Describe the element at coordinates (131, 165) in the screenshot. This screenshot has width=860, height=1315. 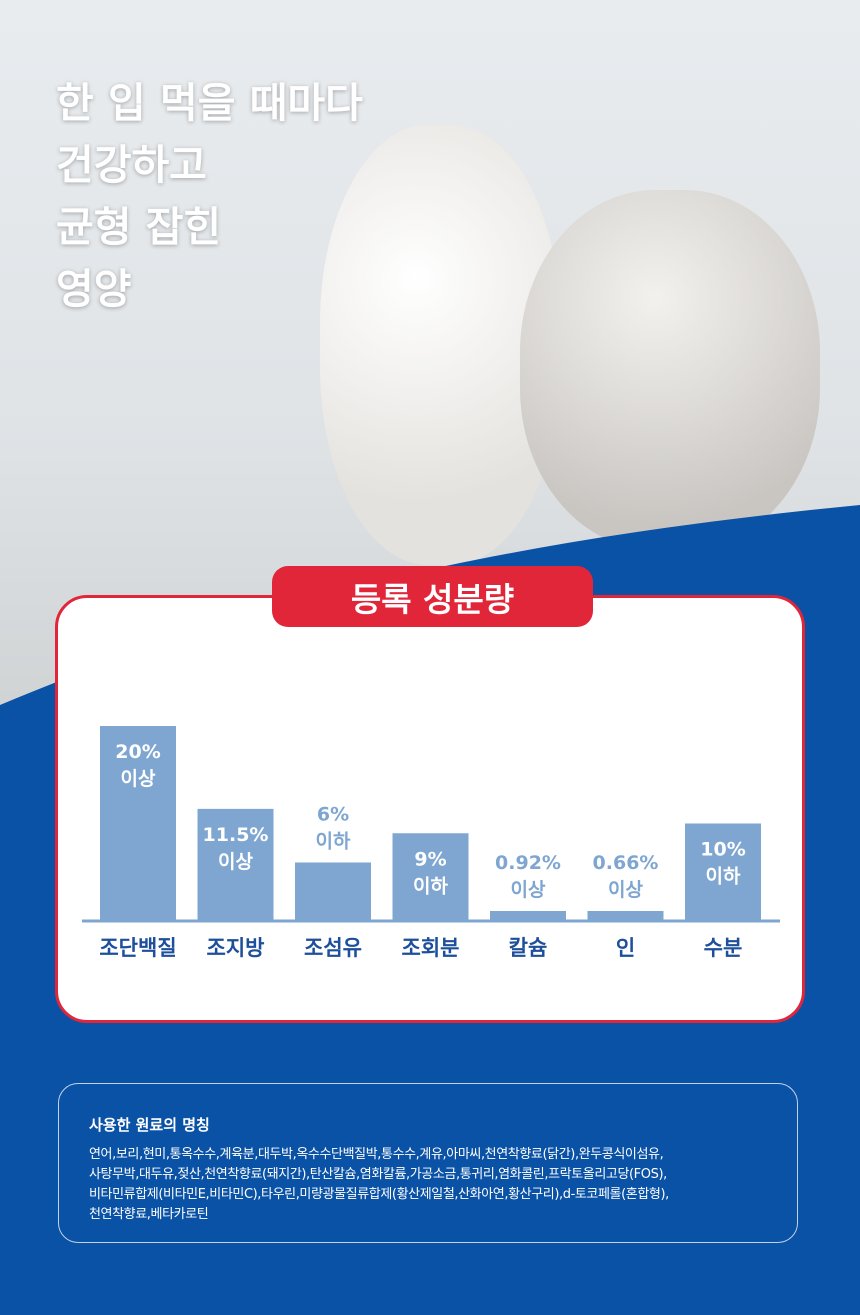
I see `headline-line: 건강하고` at that location.